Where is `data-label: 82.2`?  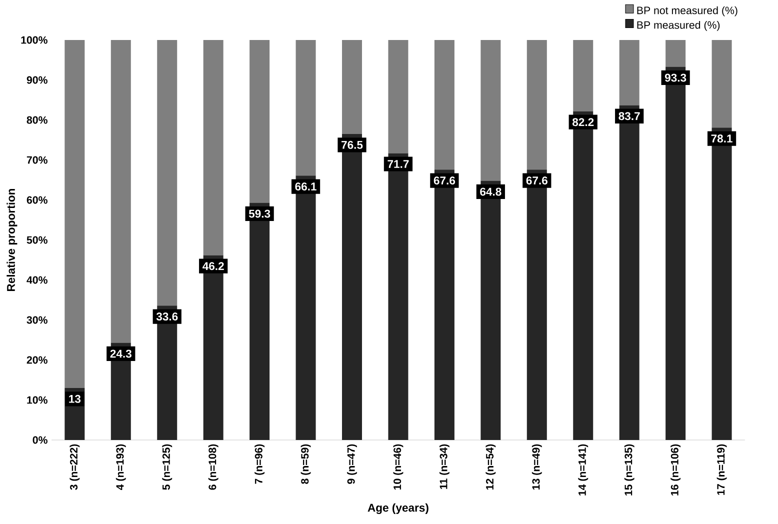
data-label: 82.2 is located at coordinates (583, 122).